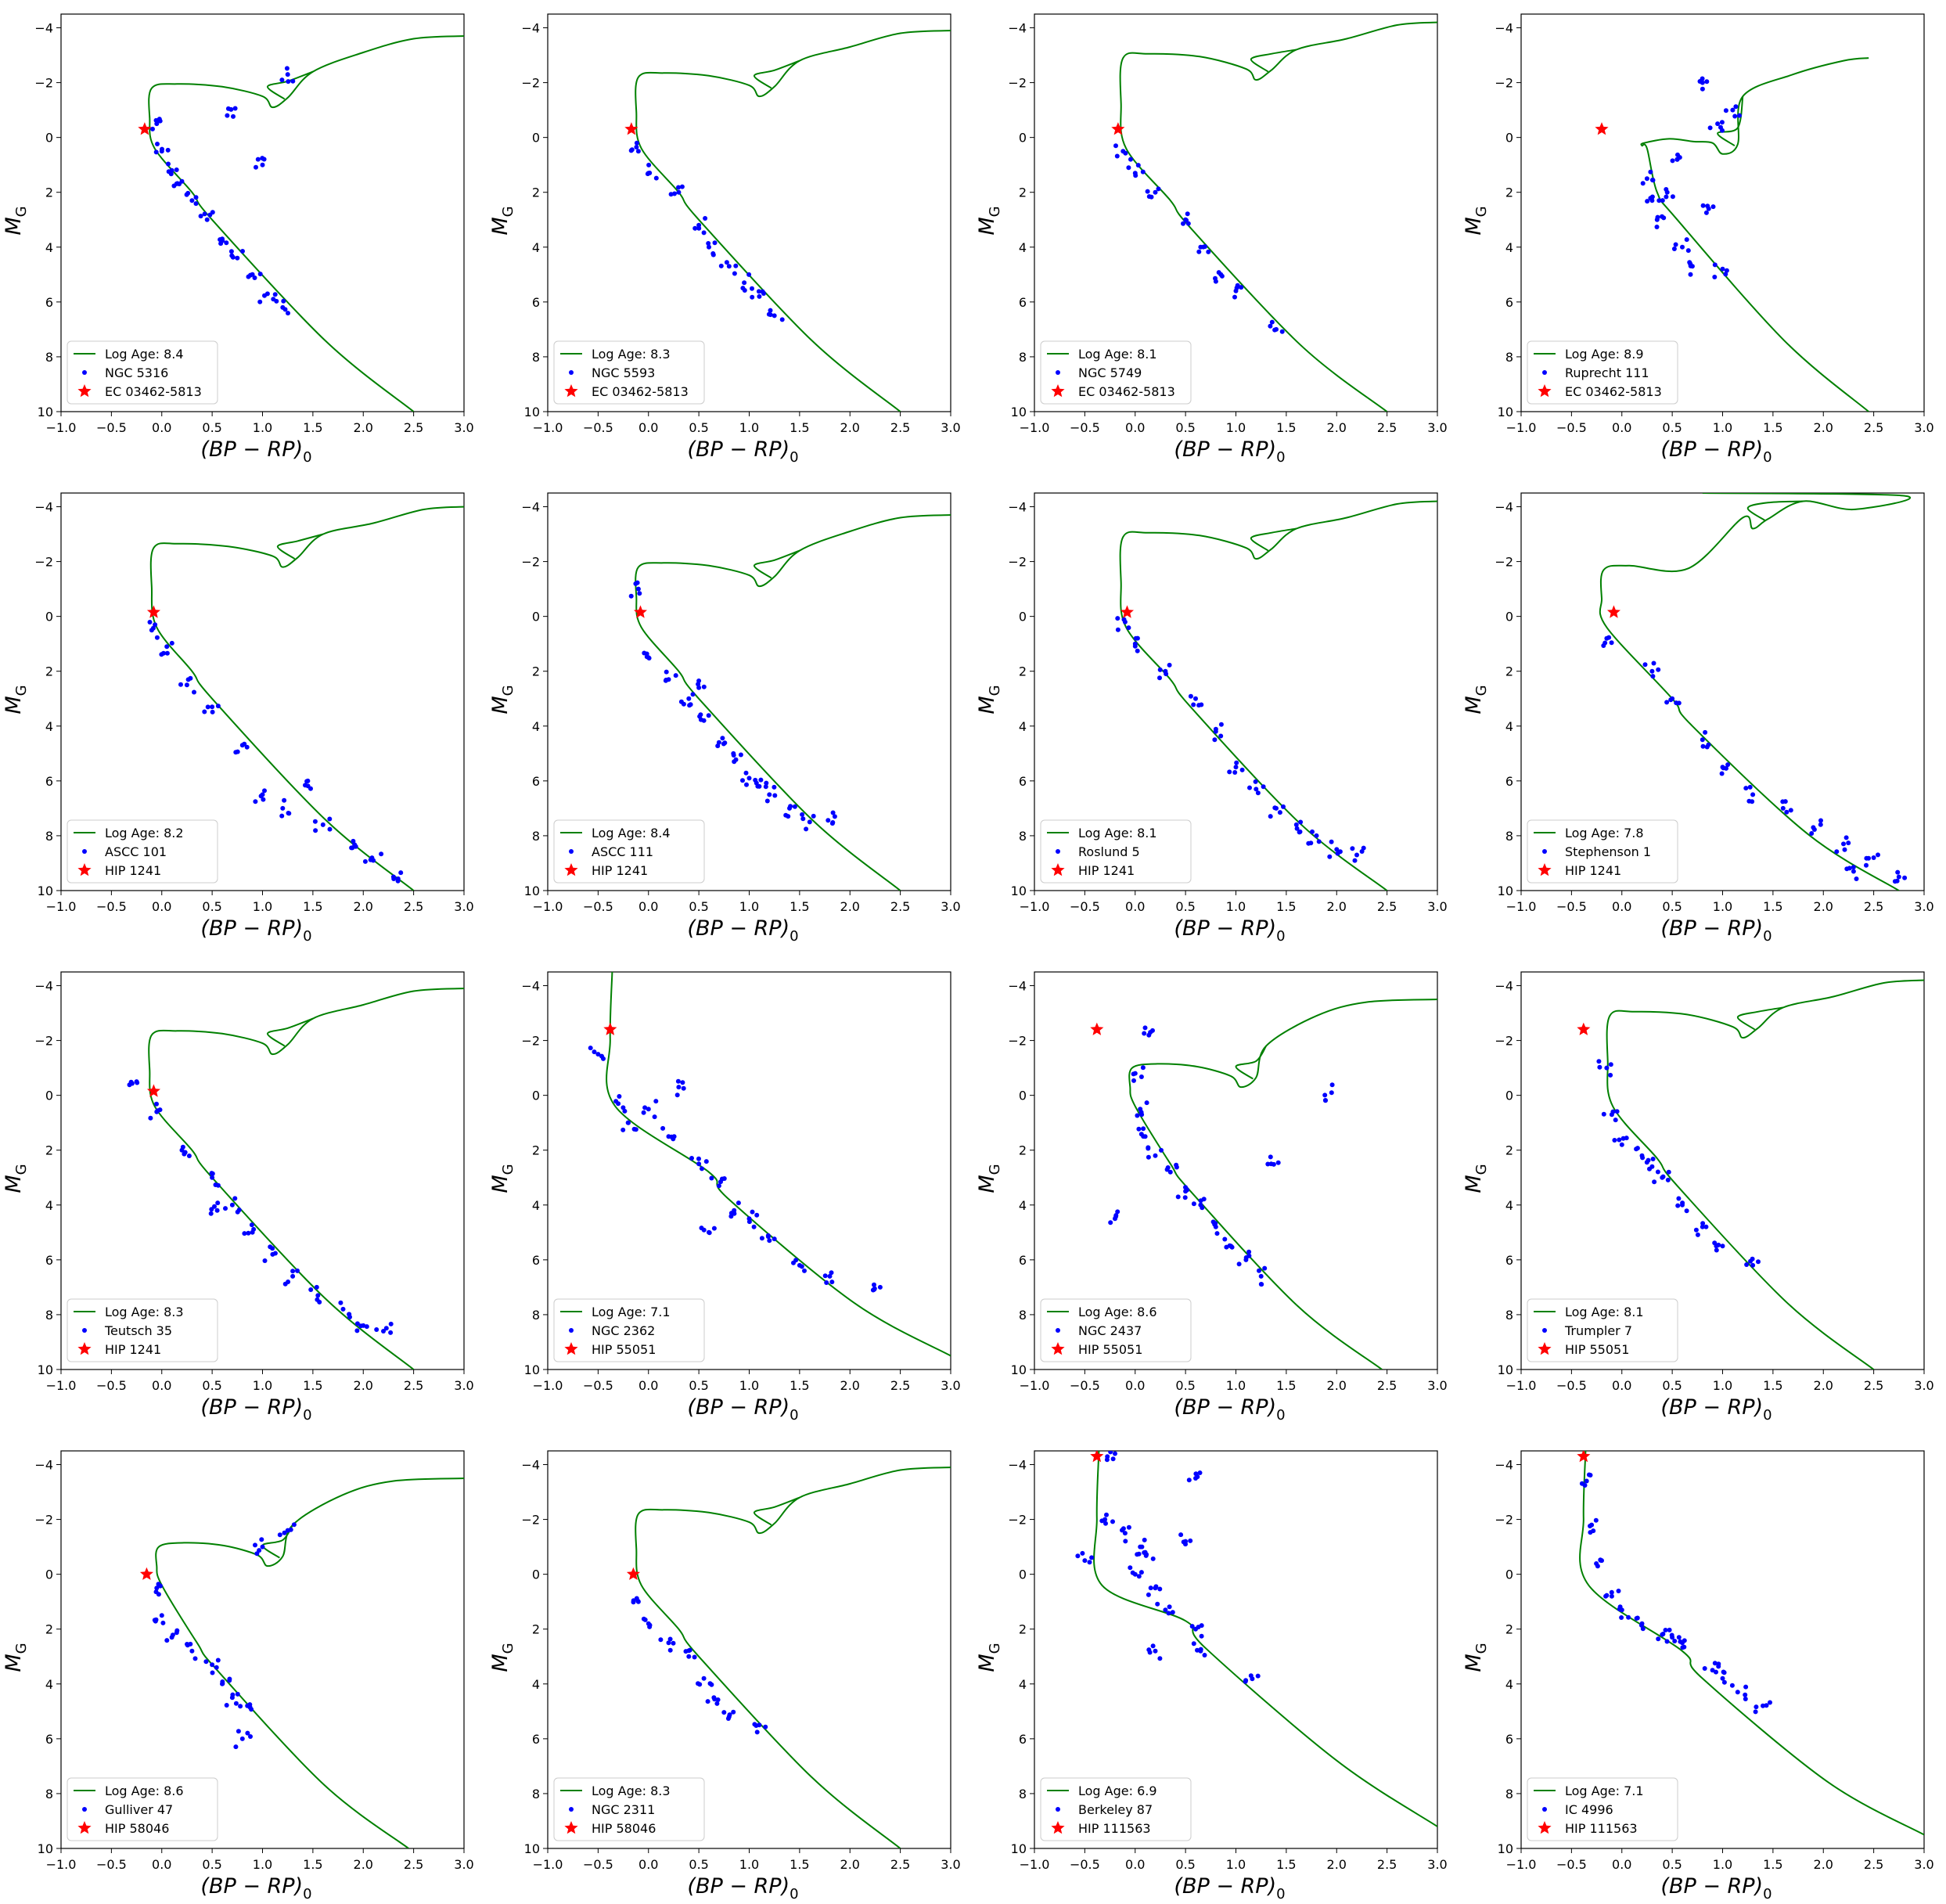 The image size is (1946, 1904). Describe the element at coordinates (1135, 906) in the screenshot. I see `x-tick-label: 0.0` at that location.